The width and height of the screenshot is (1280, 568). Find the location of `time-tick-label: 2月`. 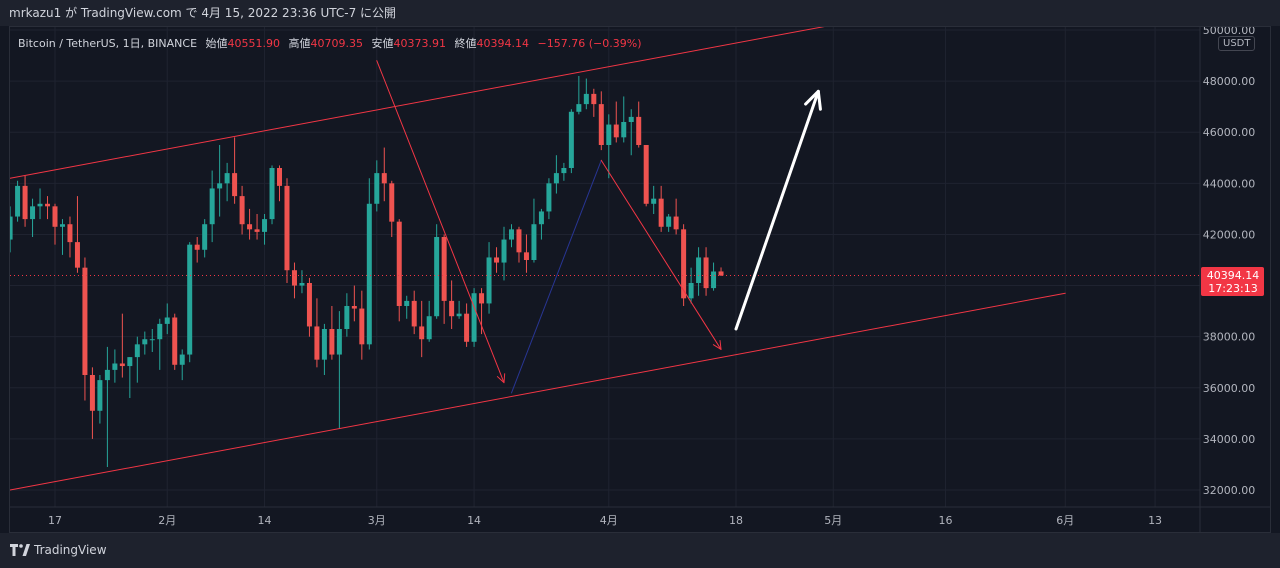

time-tick-label: 2月 is located at coordinates (167, 520).